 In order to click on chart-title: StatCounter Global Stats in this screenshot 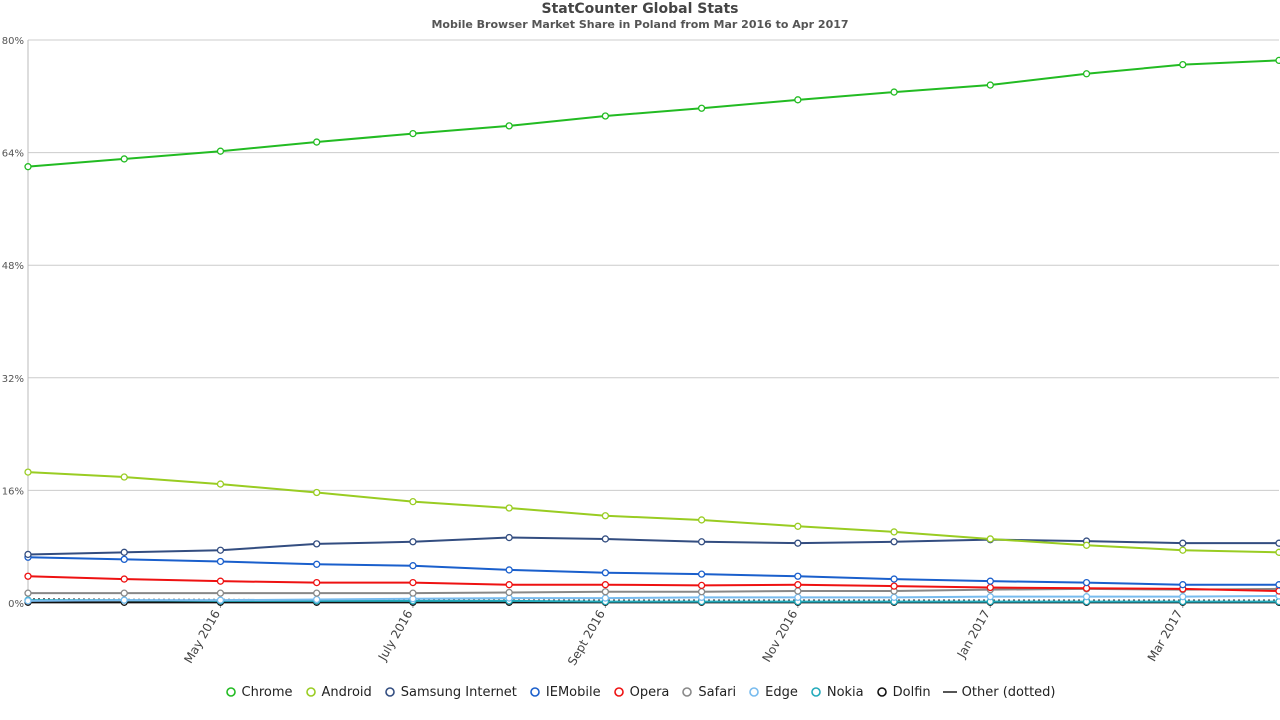, I will do `click(640, 9)`.